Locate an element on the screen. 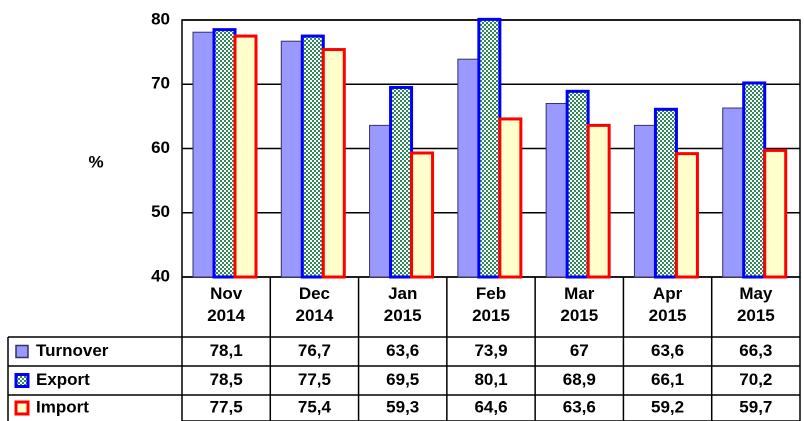  y-tick-label: 70 is located at coordinates (160, 83).